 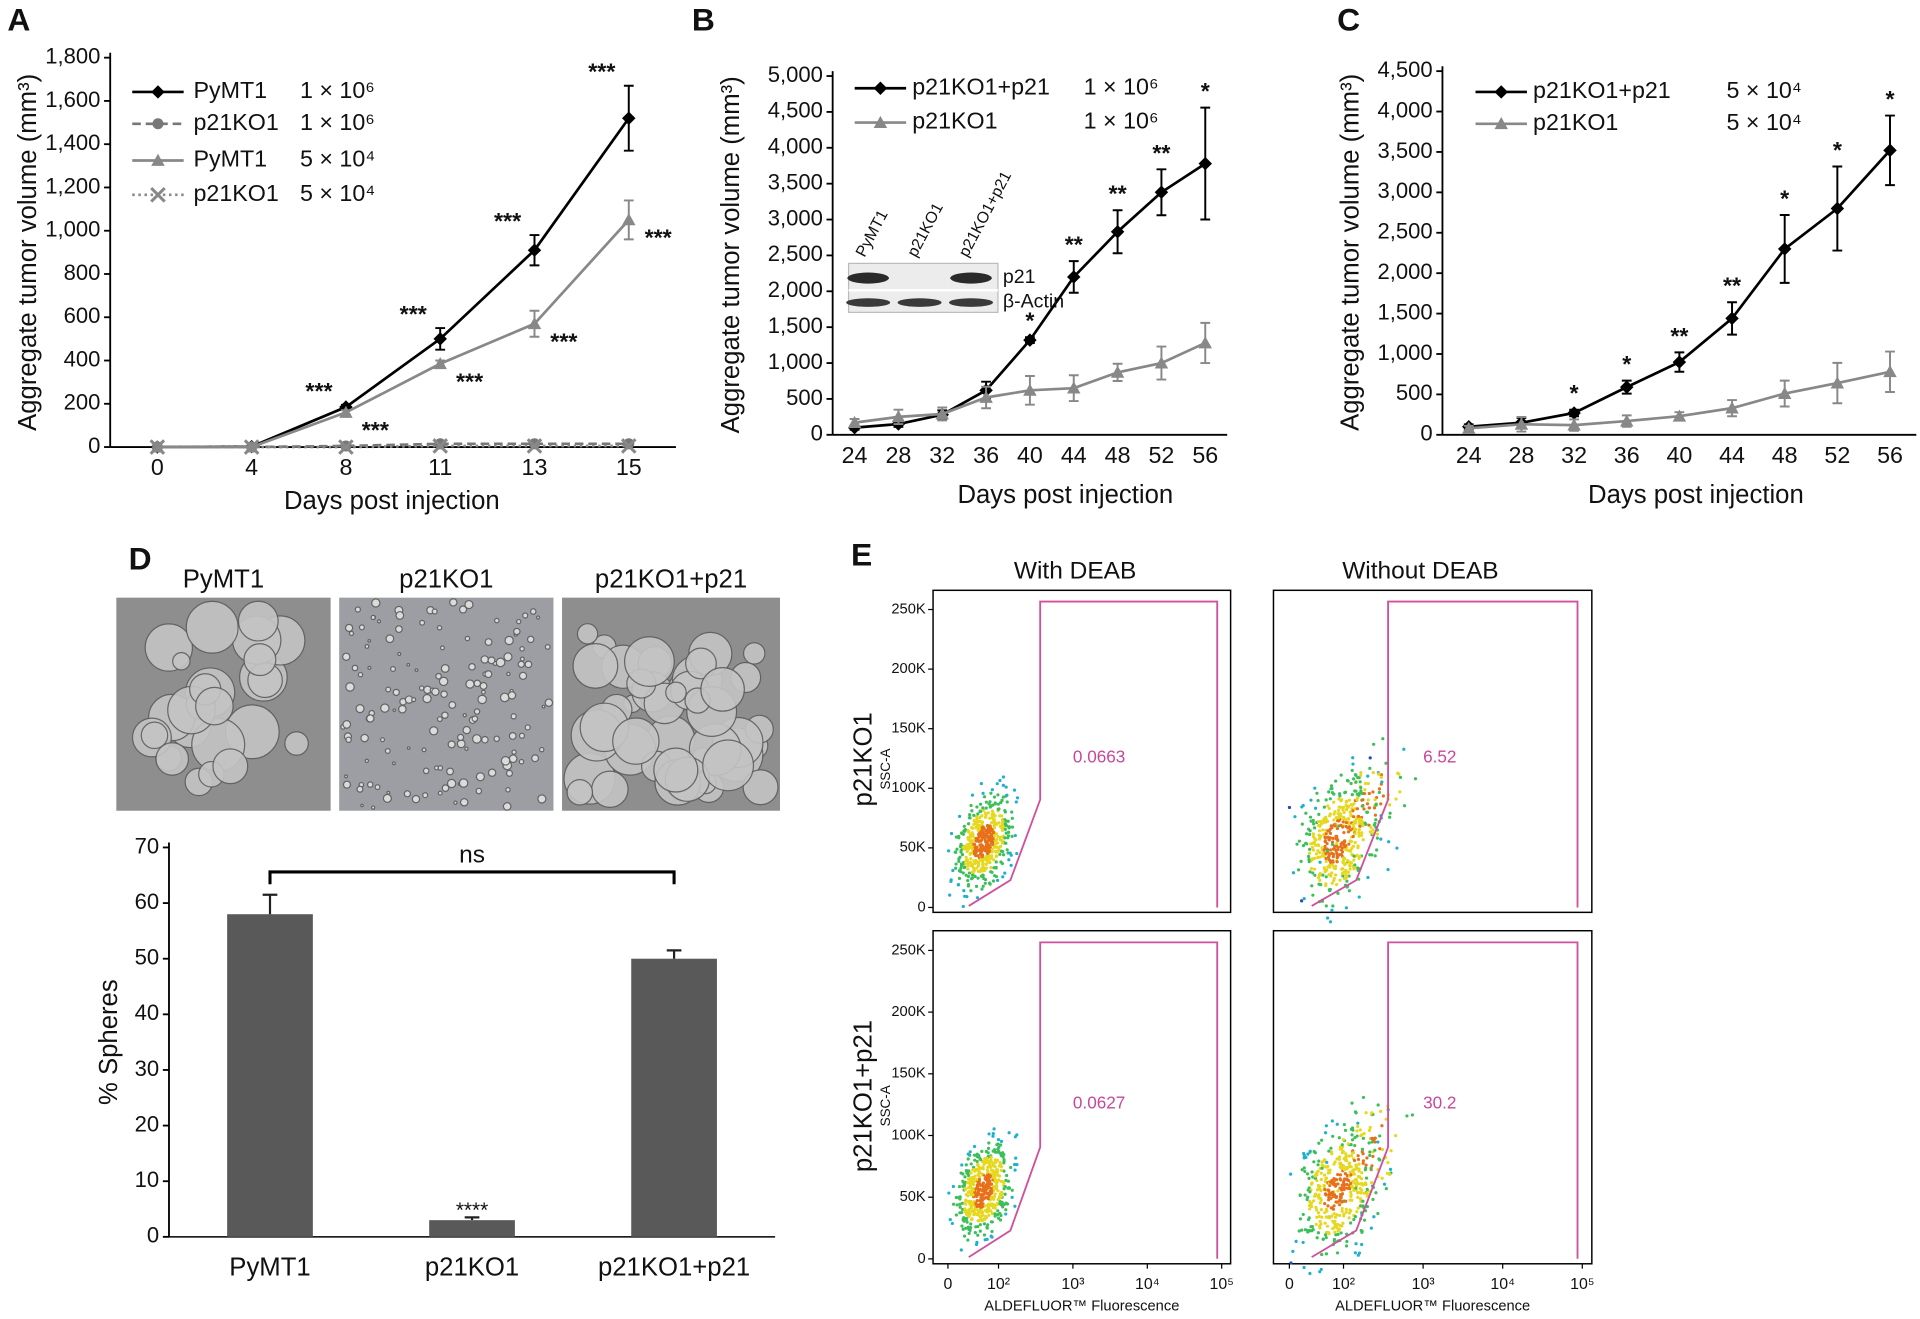 I want to click on y-tick-label: 600, so click(x=82, y=315).